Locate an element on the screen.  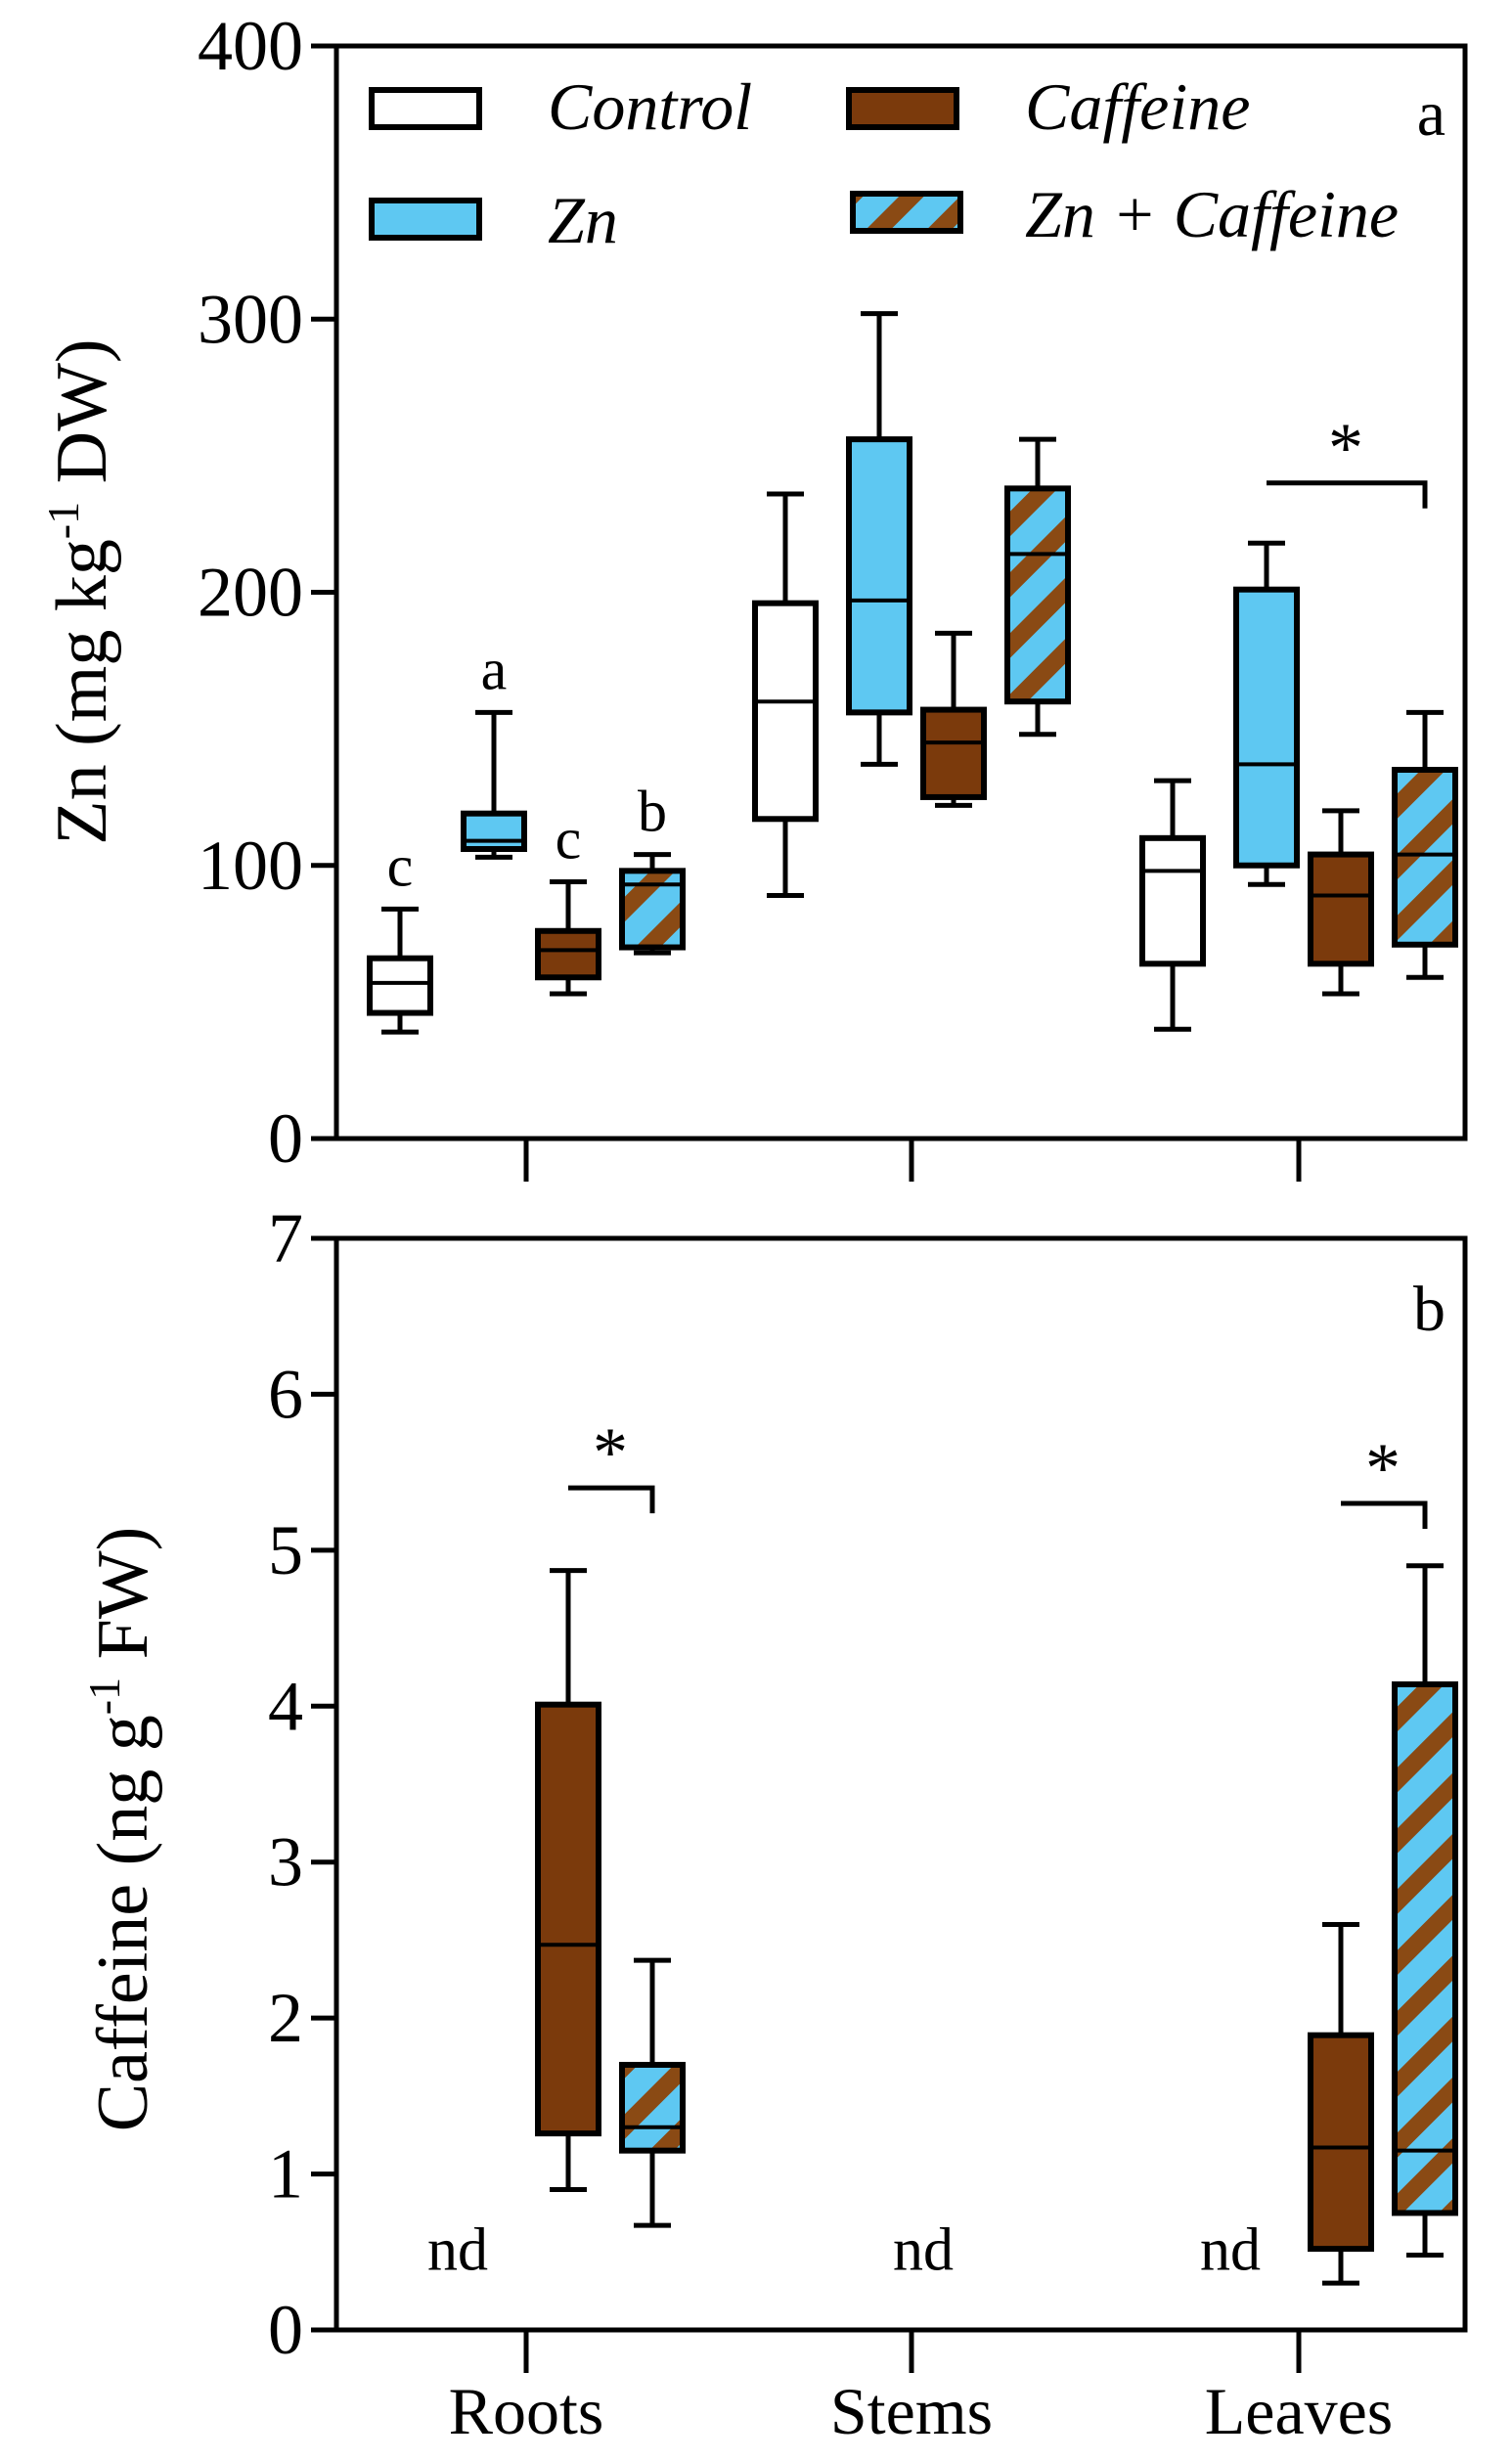
panel-a-box-zn-leaves is located at coordinates (1267, 713).